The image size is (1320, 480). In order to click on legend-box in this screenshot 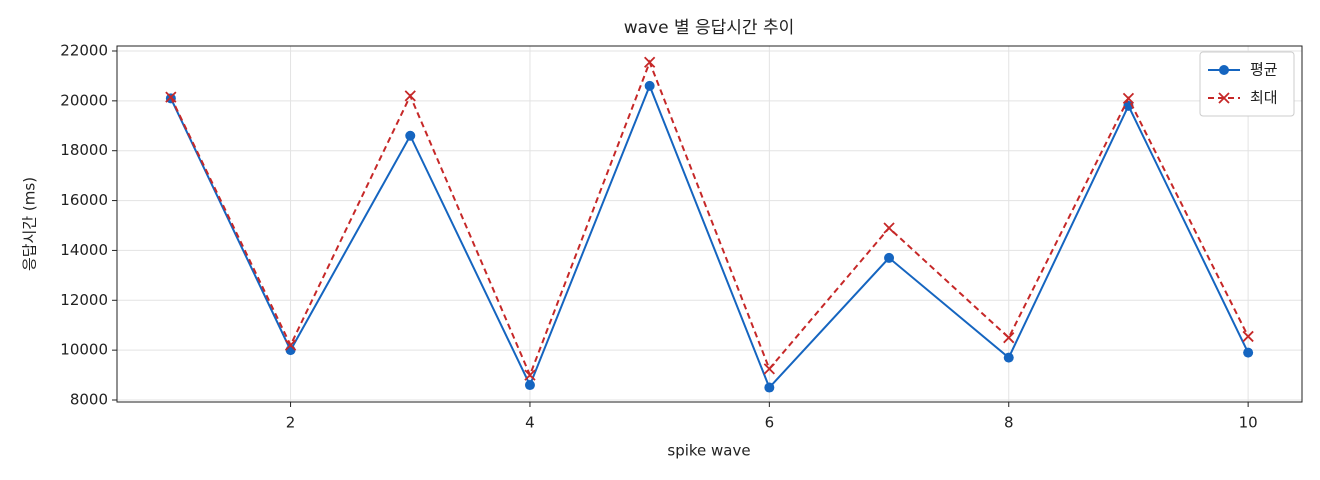, I will do `click(1247, 84)`.